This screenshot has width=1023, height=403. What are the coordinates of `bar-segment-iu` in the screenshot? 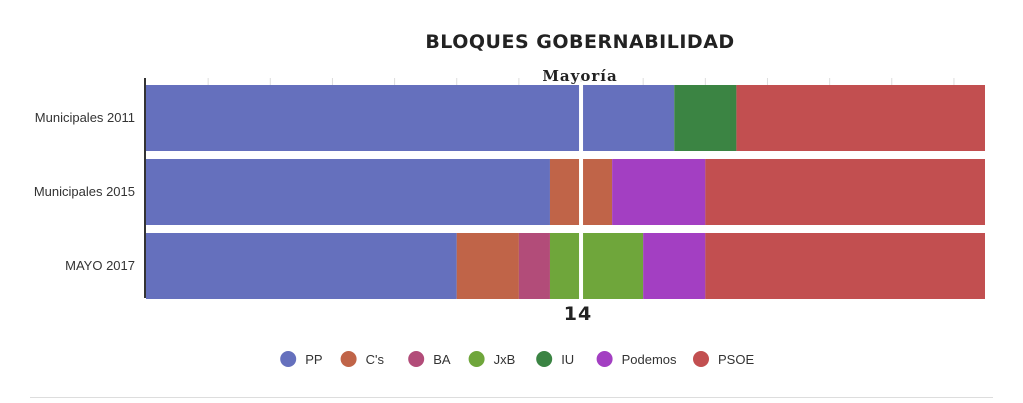 It's located at (705, 118).